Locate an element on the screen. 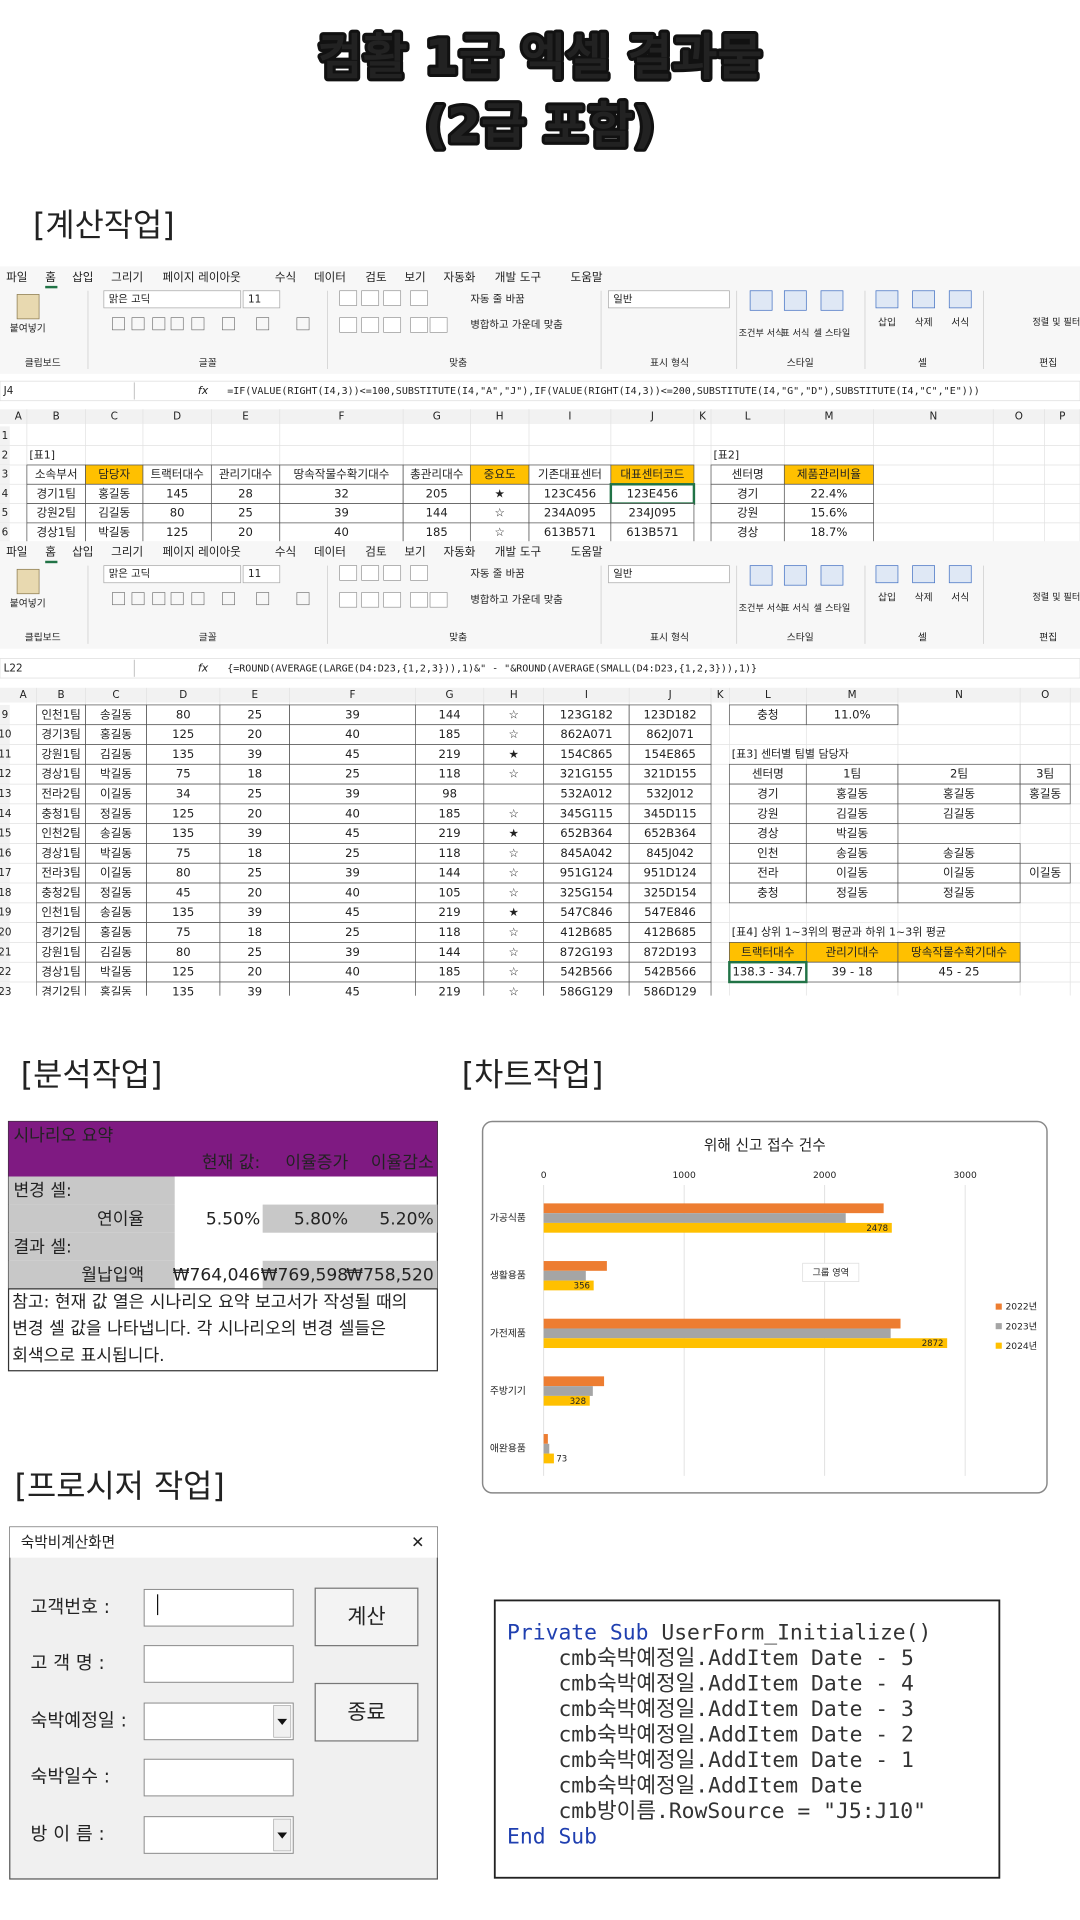 Image resolution: width=1080 pixels, height=1920 pixels. ribbon-tab: 개발 도구 is located at coordinates (518, 552).